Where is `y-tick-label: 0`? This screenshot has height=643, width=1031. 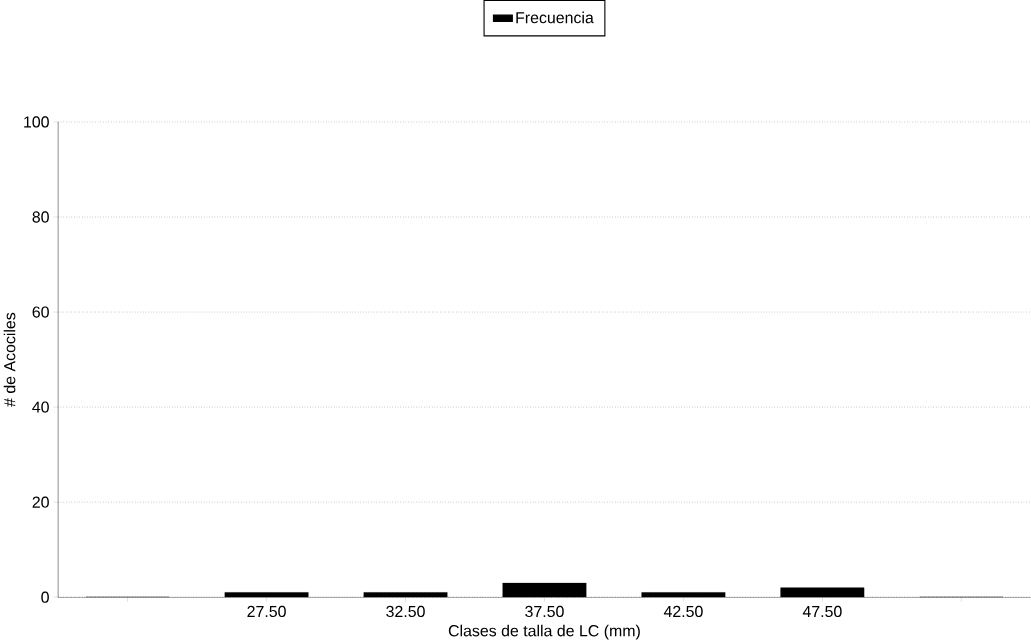
y-tick-label: 0 is located at coordinates (45, 597).